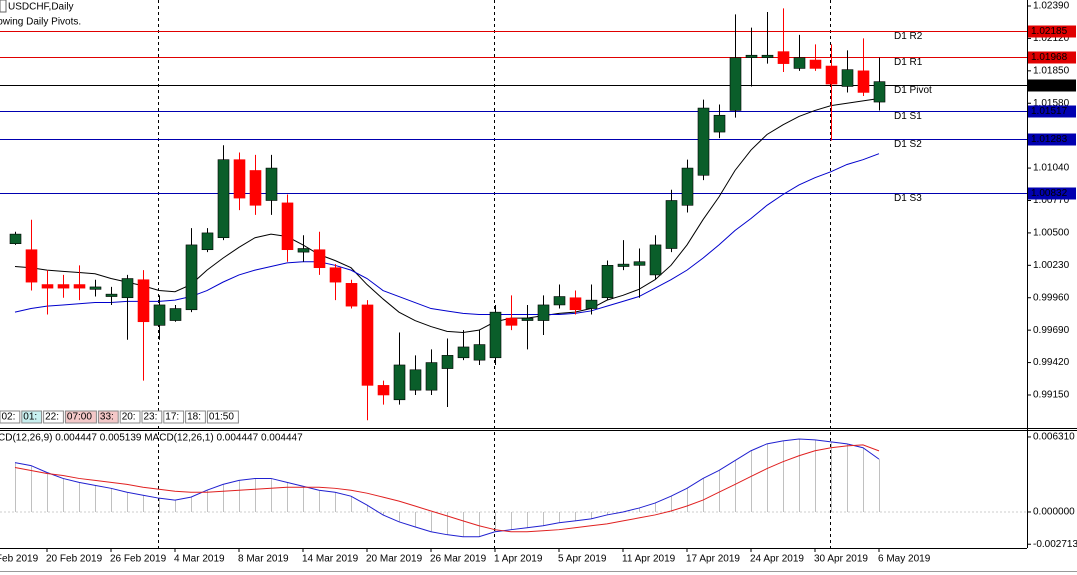 The image size is (1077, 575). Describe the element at coordinates (1051, 297) in the screenshot. I see `y-tick-label: 0.99960` at that location.